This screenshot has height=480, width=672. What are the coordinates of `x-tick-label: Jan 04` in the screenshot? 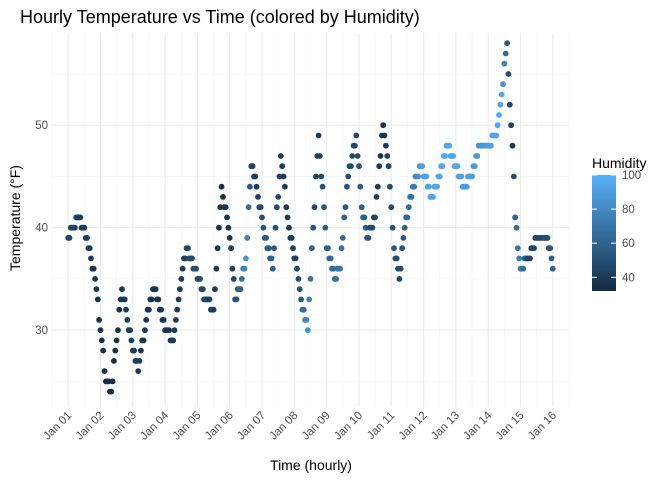 It's located at (154, 425).